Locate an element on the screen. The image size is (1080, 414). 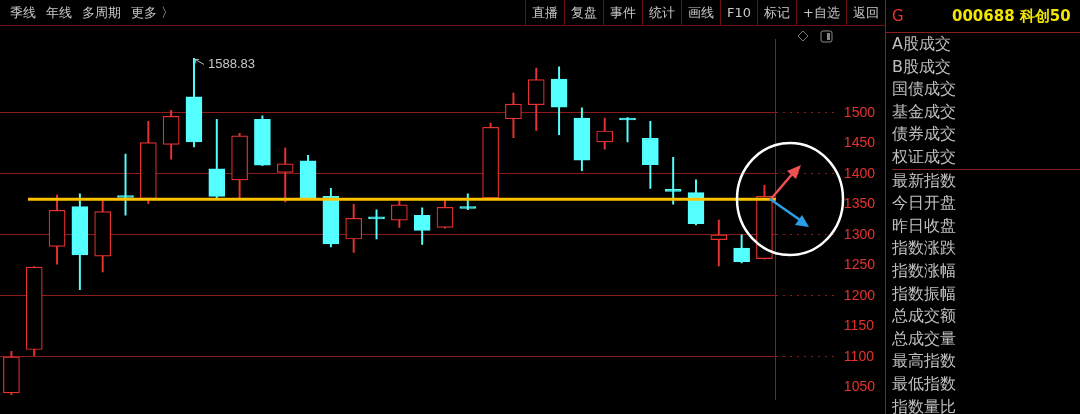
text: +自选 is located at coordinates (821, 12).